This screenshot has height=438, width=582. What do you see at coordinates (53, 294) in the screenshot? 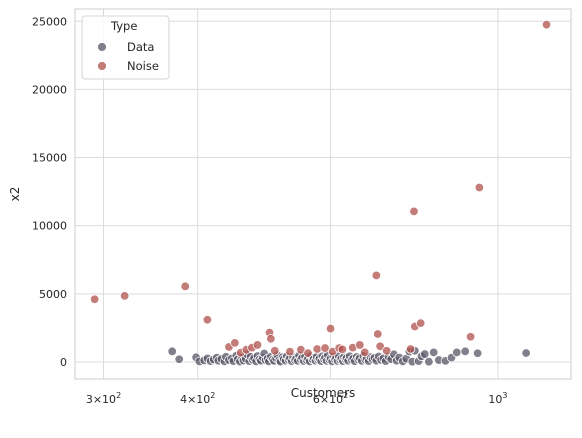
I see `y-tick-label: 5000` at bounding box center [53, 294].